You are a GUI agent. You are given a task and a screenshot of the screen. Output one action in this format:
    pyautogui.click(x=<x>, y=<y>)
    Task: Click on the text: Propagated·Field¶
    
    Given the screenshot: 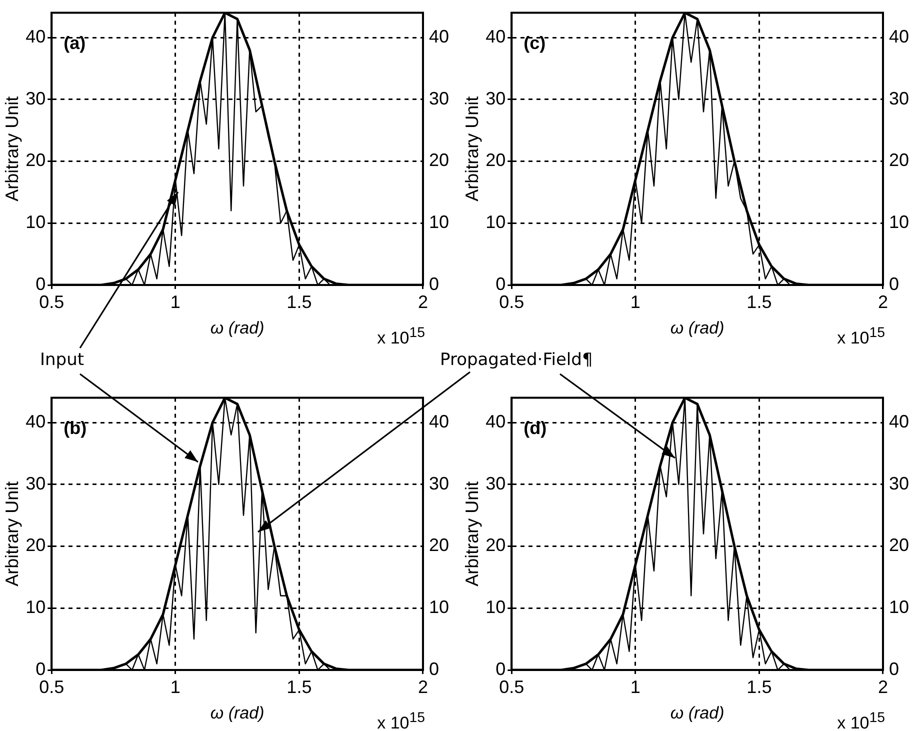 What is the action you would take?
    pyautogui.click(x=516, y=360)
    